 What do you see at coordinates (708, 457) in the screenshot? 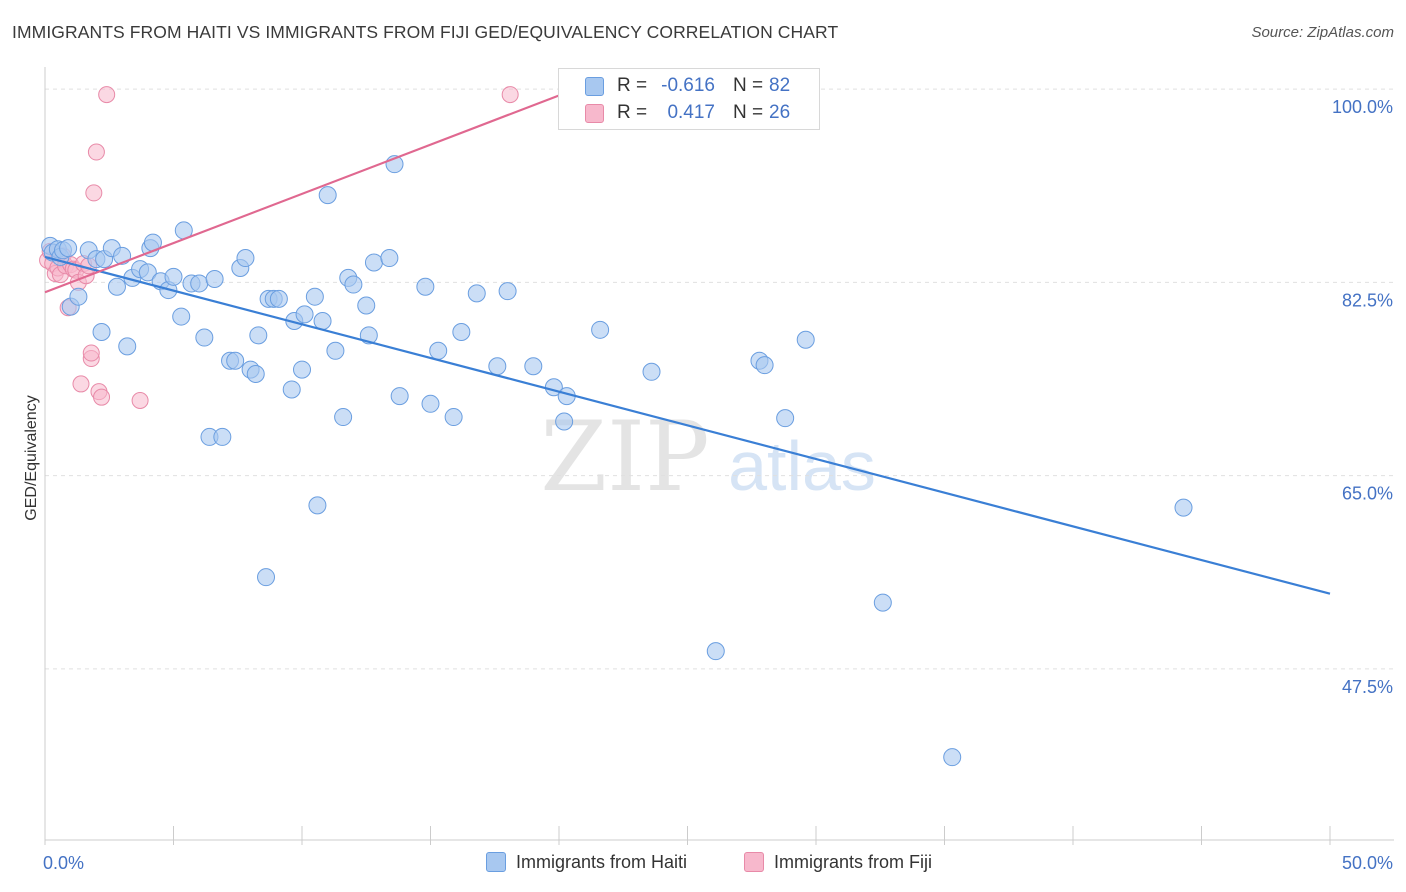
I see `watermark: ZIP atlas` at bounding box center [708, 457].